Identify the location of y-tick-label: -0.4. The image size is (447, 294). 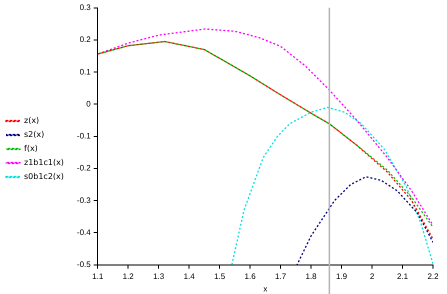
(84, 232).